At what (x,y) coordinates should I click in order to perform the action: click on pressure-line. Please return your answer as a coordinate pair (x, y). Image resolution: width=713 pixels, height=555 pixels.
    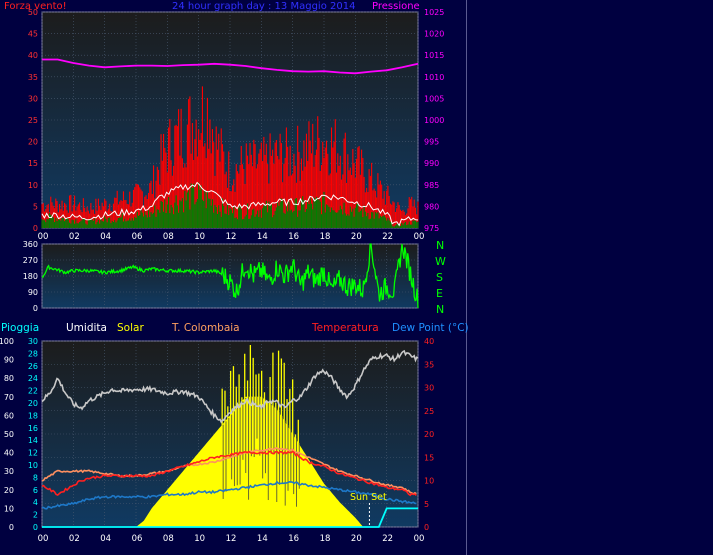
    Looking at the image, I should click on (230, 66).